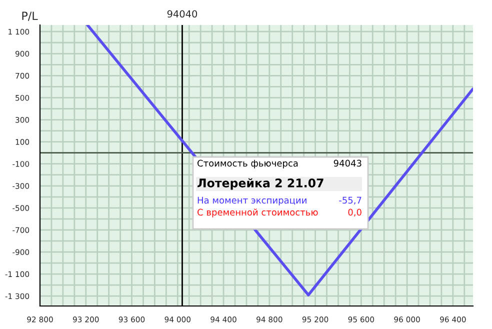 This screenshot has width=492, height=329. What do you see at coordinates (248, 164) in the screenshot?
I see `annotation: Стоимость фьючерса` at bounding box center [248, 164].